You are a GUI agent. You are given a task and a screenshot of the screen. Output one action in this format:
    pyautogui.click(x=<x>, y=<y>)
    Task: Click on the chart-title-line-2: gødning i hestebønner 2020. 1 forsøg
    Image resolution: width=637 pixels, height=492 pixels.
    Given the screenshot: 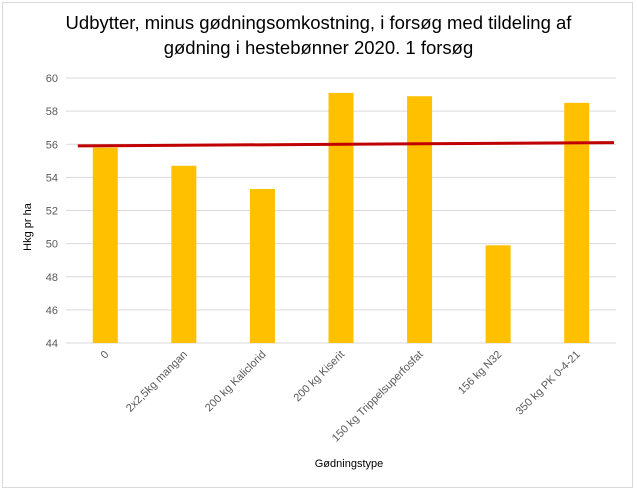 What is the action you would take?
    pyautogui.click(x=318, y=47)
    